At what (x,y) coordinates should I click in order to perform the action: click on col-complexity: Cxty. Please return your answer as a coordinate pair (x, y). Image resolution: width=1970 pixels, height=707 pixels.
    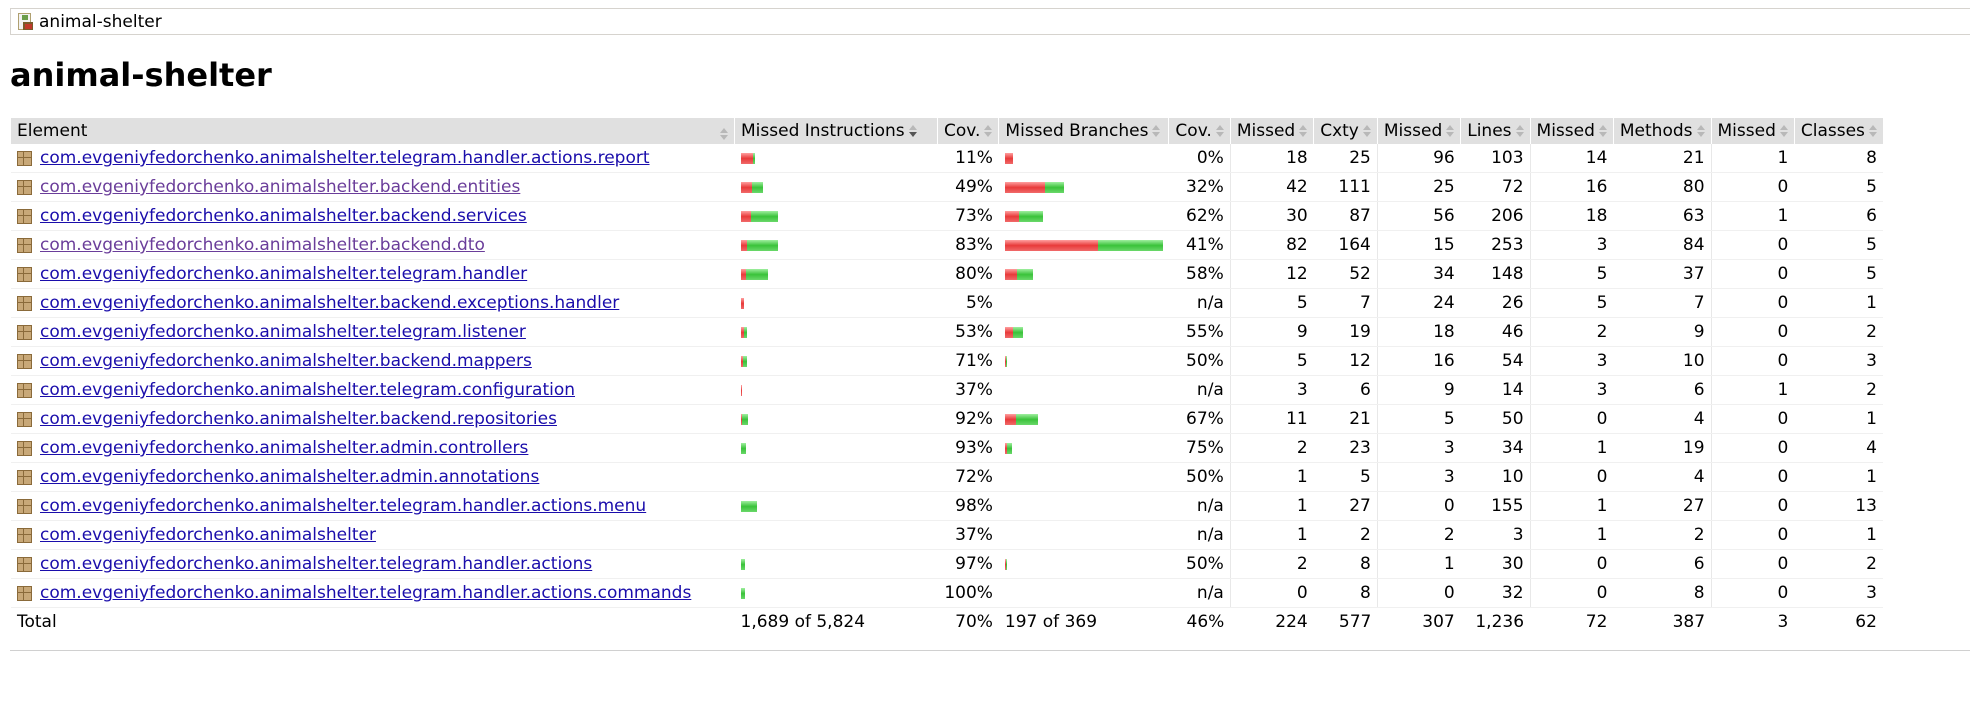
    Looking at the image, I should click on (1345, 131).